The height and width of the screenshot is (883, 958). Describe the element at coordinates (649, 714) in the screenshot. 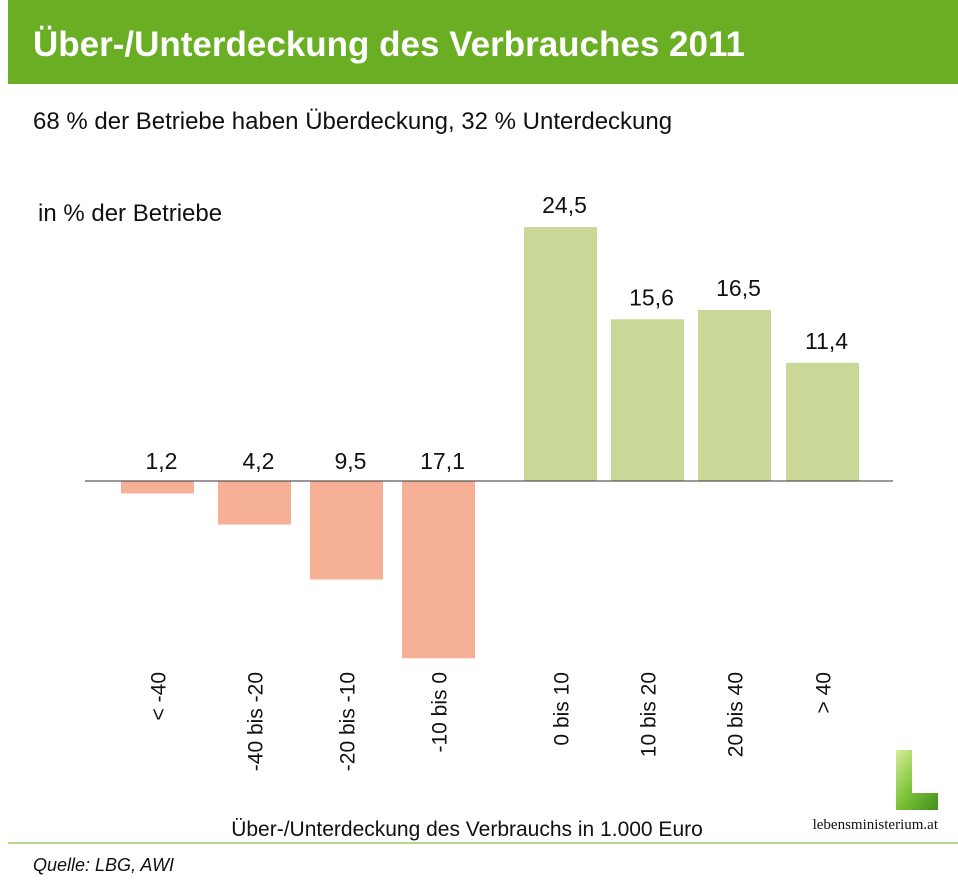

I see `category-label: 10 bis 20` at that location.